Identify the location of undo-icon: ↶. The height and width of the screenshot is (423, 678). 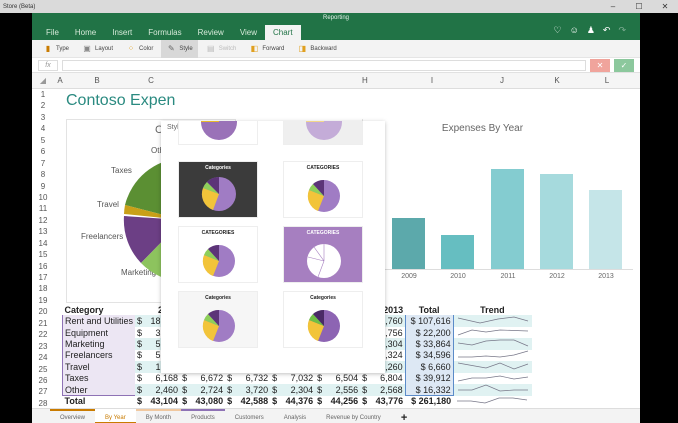
(606, 30).